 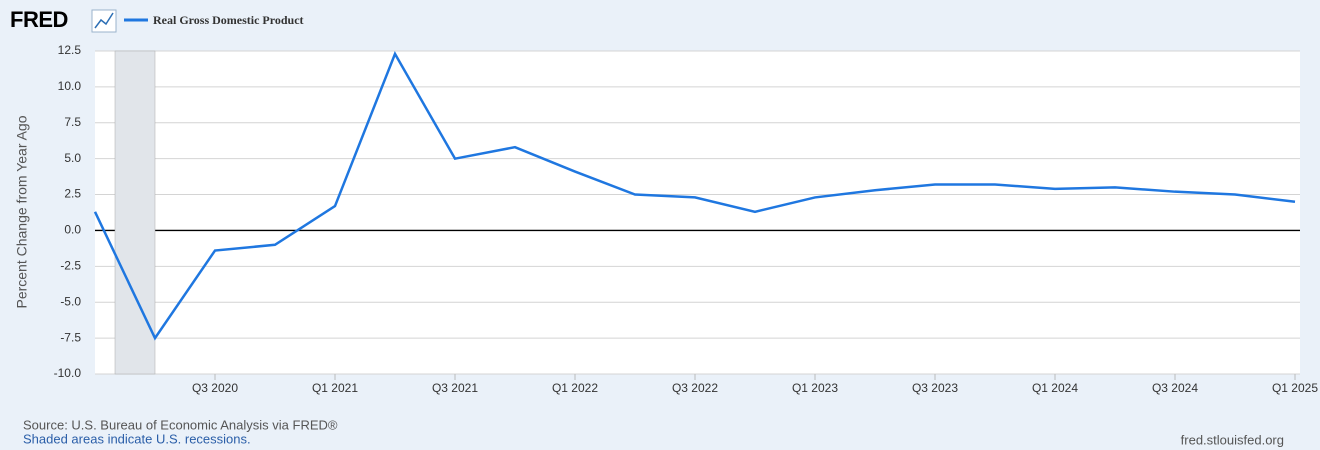 I want to click on x-tick-label: Q1 2025, so click(x=1295, y=388).